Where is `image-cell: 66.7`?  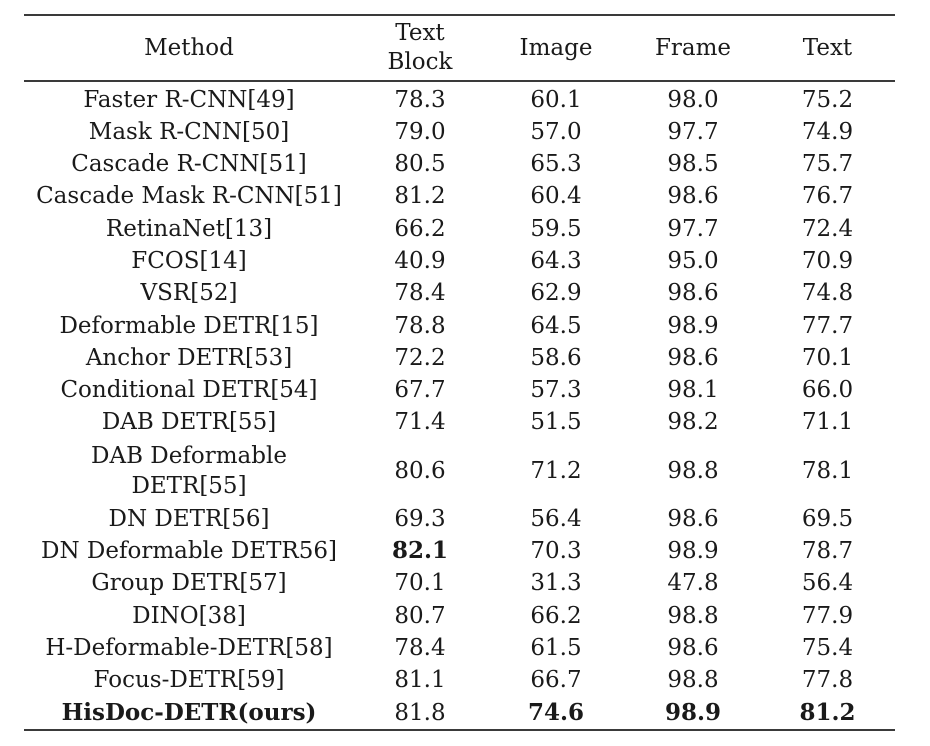 image-cell: 66.7 is located at coordinates (556, 680).